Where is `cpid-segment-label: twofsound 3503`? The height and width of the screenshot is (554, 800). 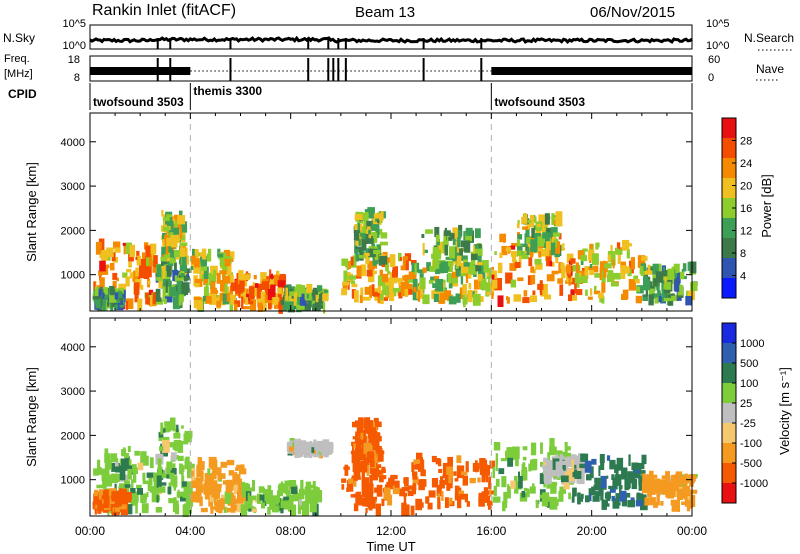
cpid-segment-label: twofsound 3503 is located at coordinates (539, 102).